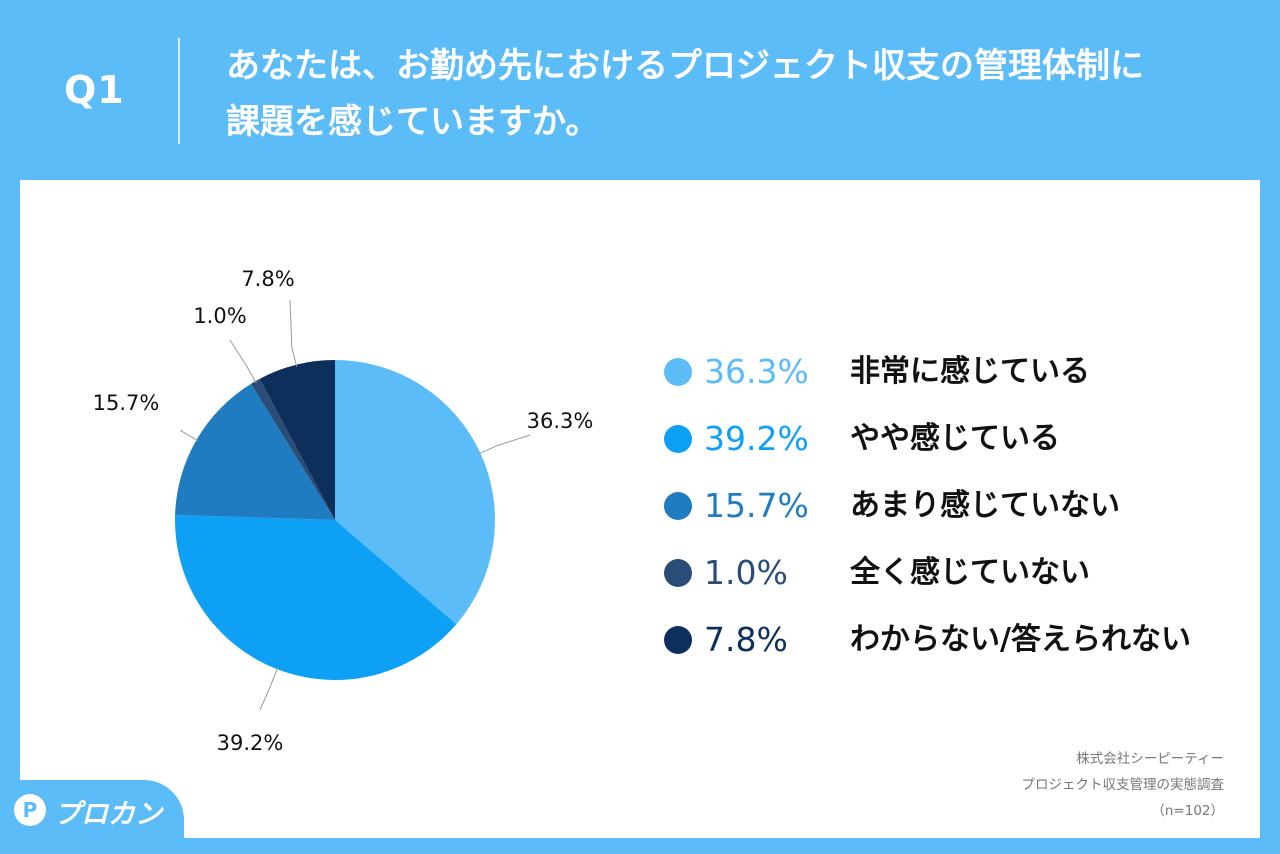 The height and width of the screenshot is (854, 1280). What do you see at coordinates (970, 572) in the screenshot?
I see `legend-label: 全く感じていない` at bounding box center [970, 572].